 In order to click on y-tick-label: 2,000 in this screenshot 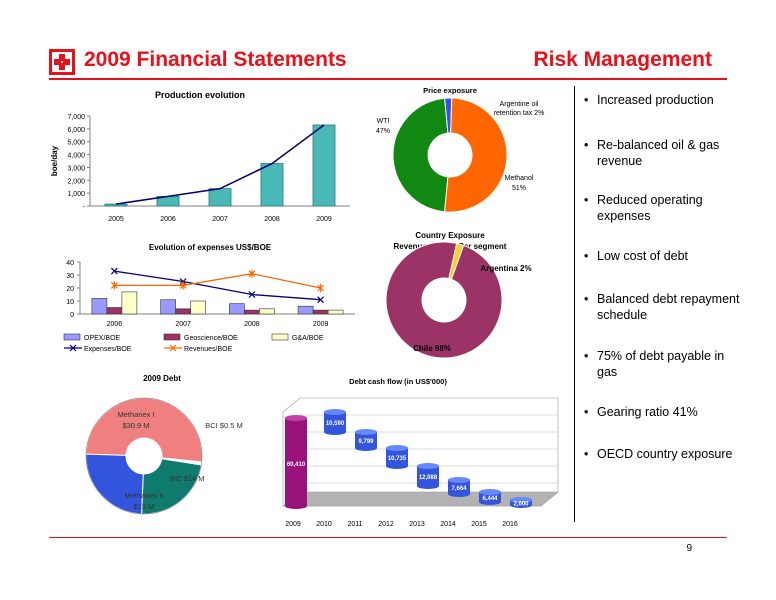, I will do `click(76, 181)`.